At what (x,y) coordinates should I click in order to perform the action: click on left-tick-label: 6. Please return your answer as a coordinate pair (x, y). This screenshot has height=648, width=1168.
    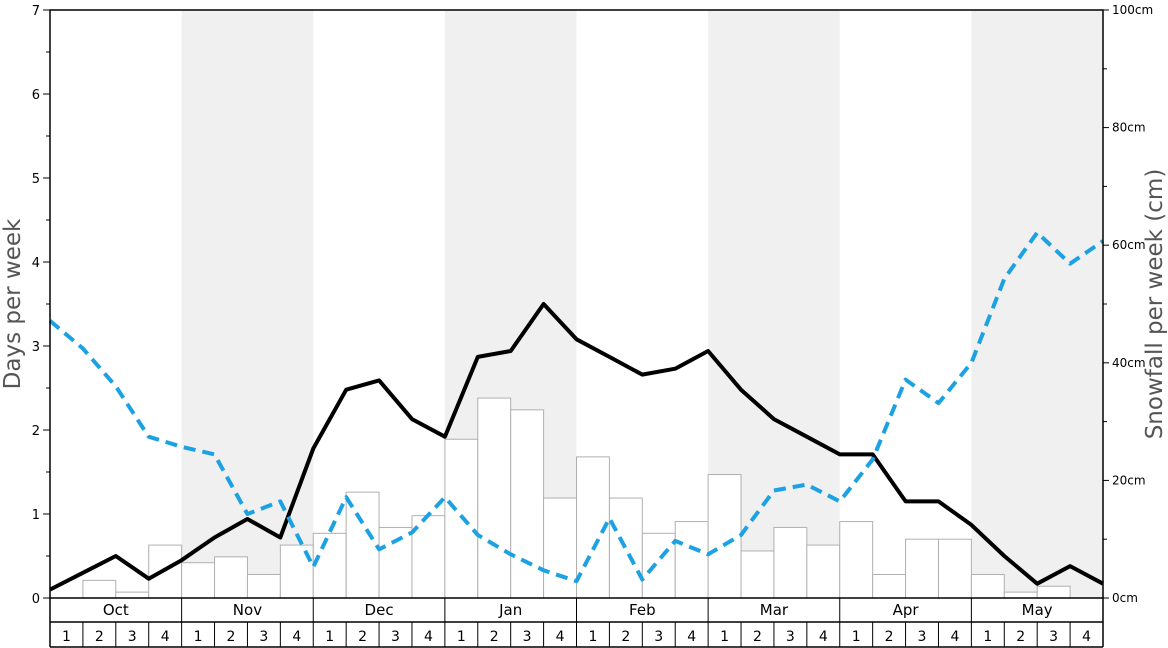
    Looking at the image, I should click on (36, 95).